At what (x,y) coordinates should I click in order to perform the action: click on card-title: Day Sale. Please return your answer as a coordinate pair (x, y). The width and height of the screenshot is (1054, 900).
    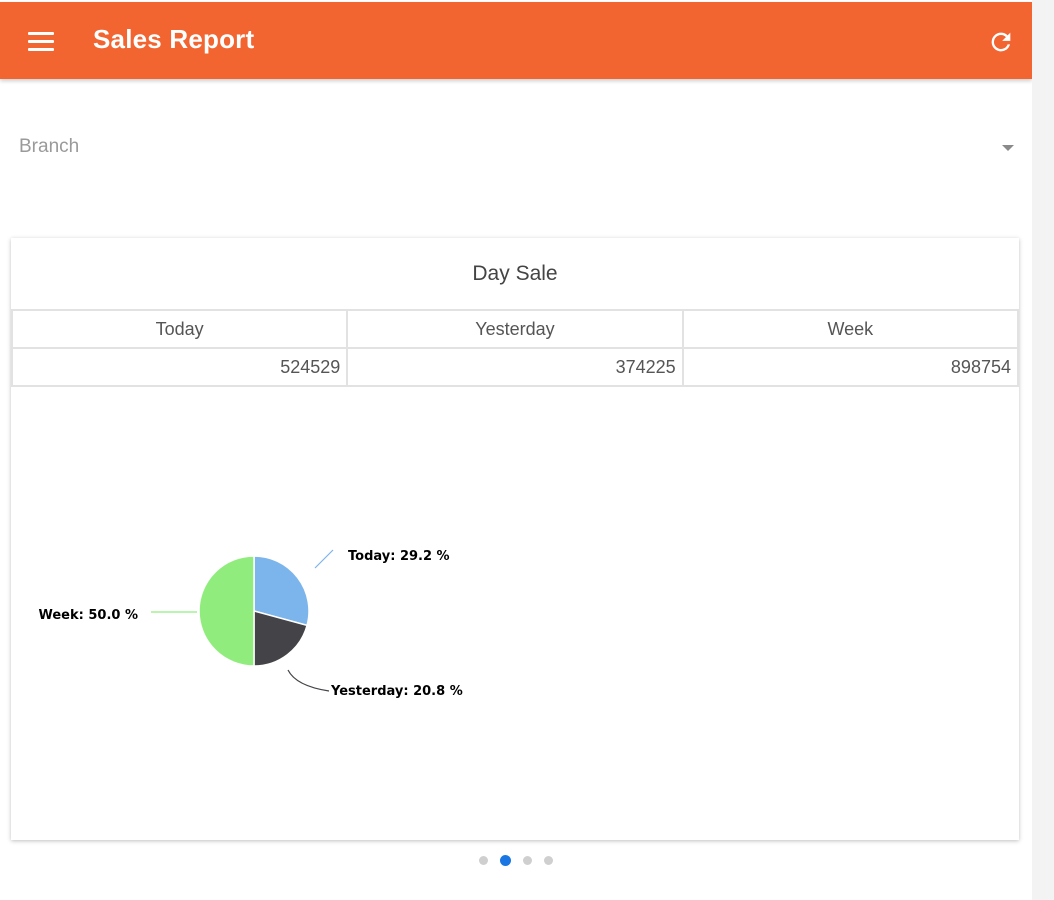
    Looking at the image, I should click on (515, 273).